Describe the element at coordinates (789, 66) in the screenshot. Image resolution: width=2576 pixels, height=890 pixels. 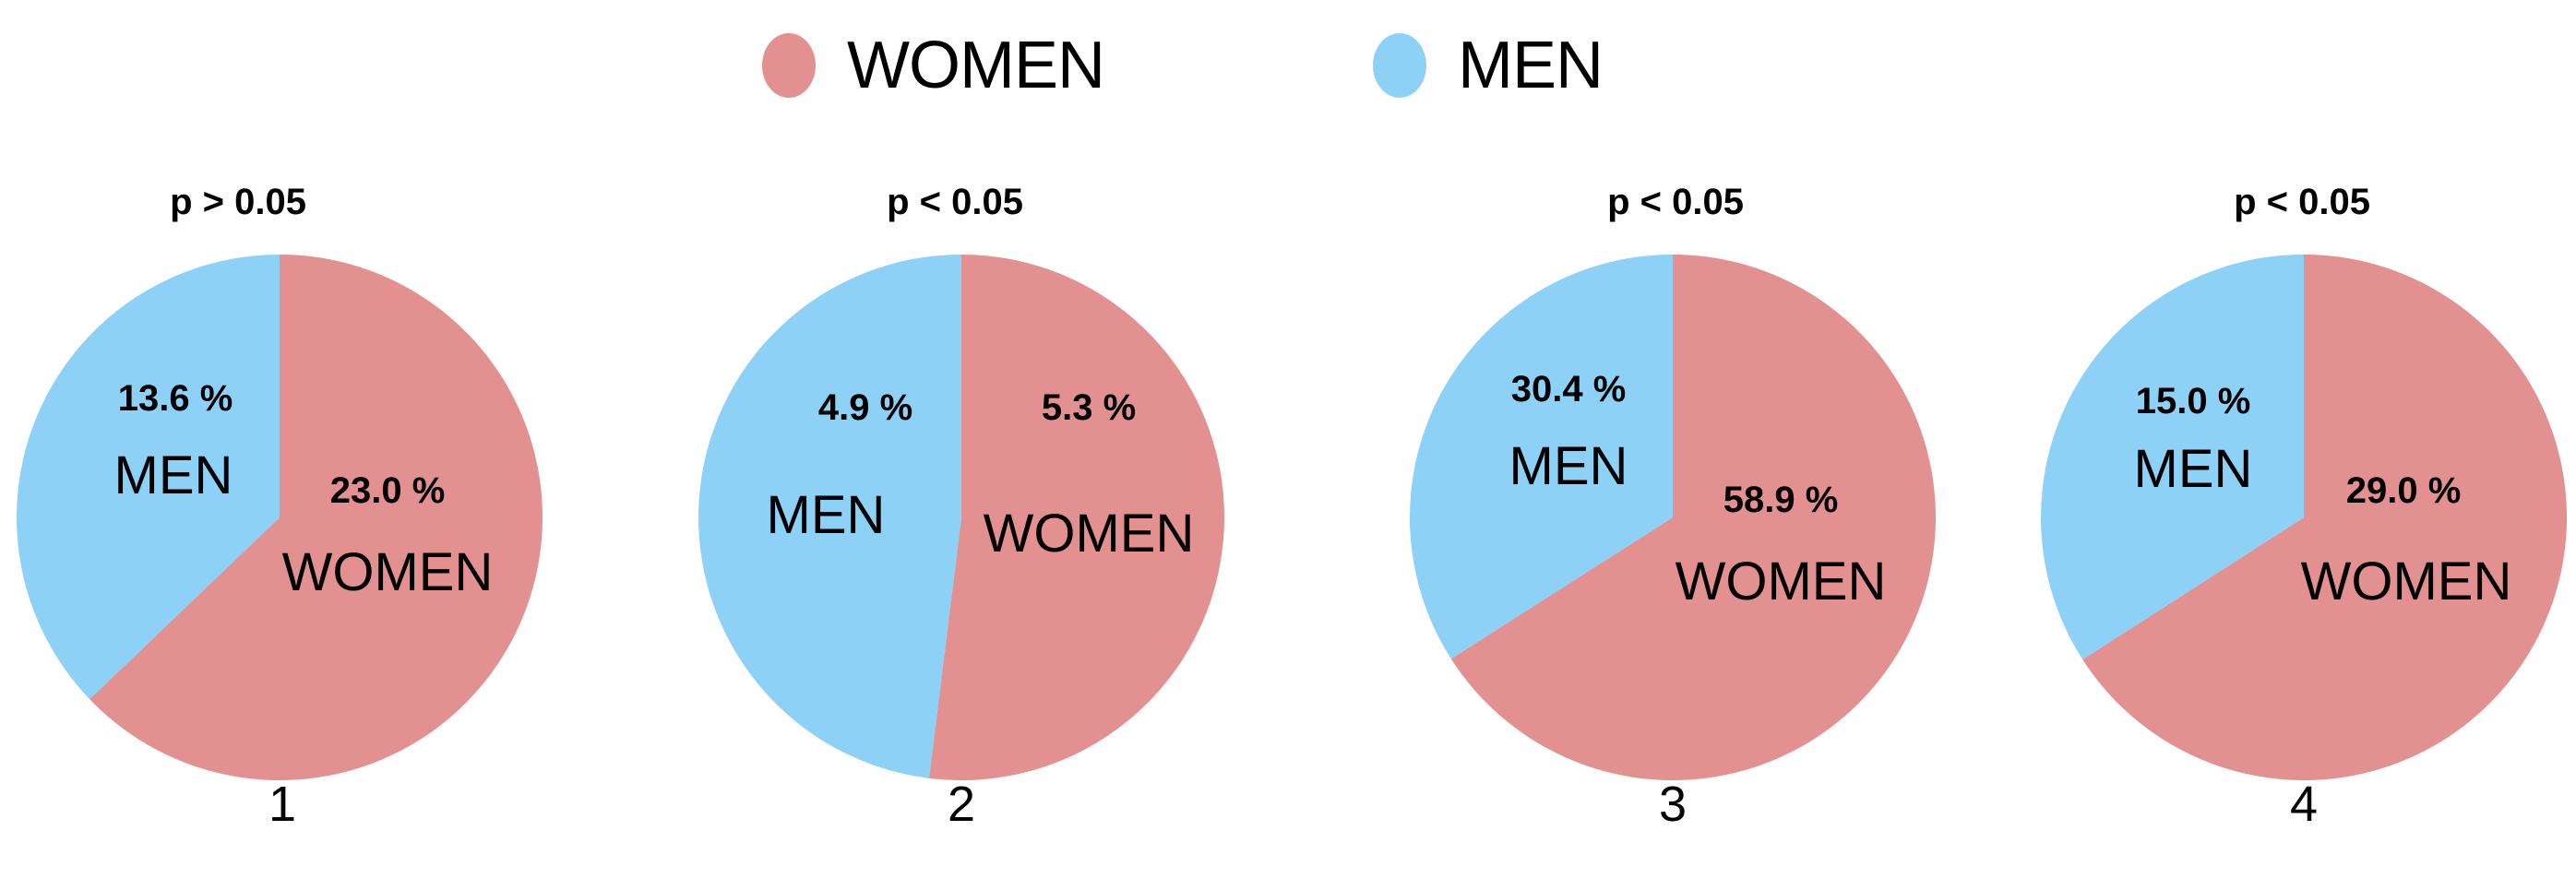
I see `legend-swatch-women` at that location.